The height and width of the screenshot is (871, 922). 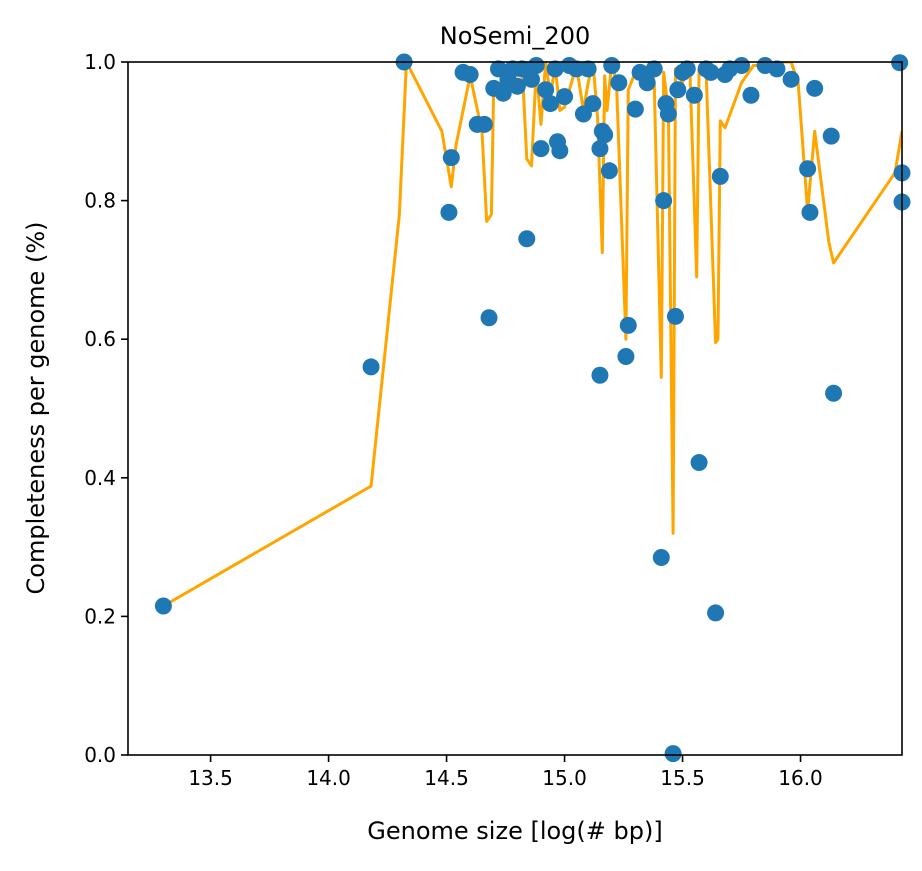 What do you see at coordinates (100, 339) in the screenshot?
I see `y-tick-label: 0.6` at bounding box center [100, 339].